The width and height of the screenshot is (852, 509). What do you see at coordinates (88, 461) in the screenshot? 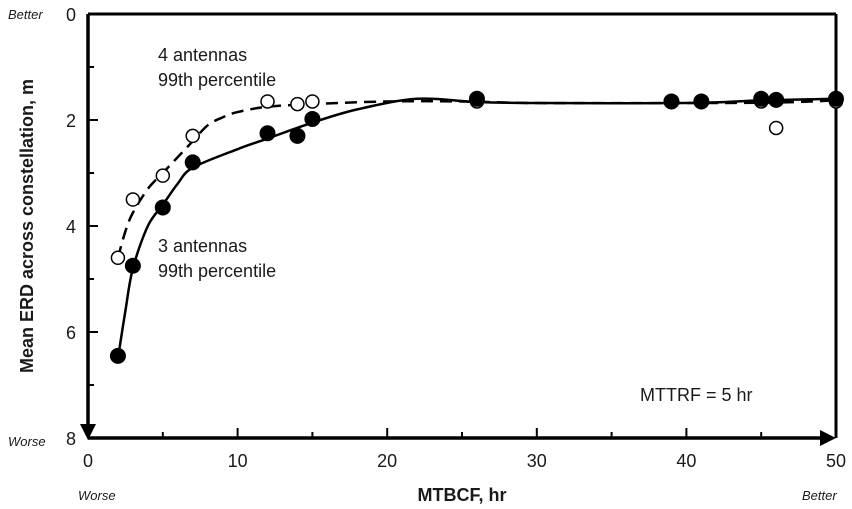
I see `x-tick-label: 0` at bounding box center [88, 461].